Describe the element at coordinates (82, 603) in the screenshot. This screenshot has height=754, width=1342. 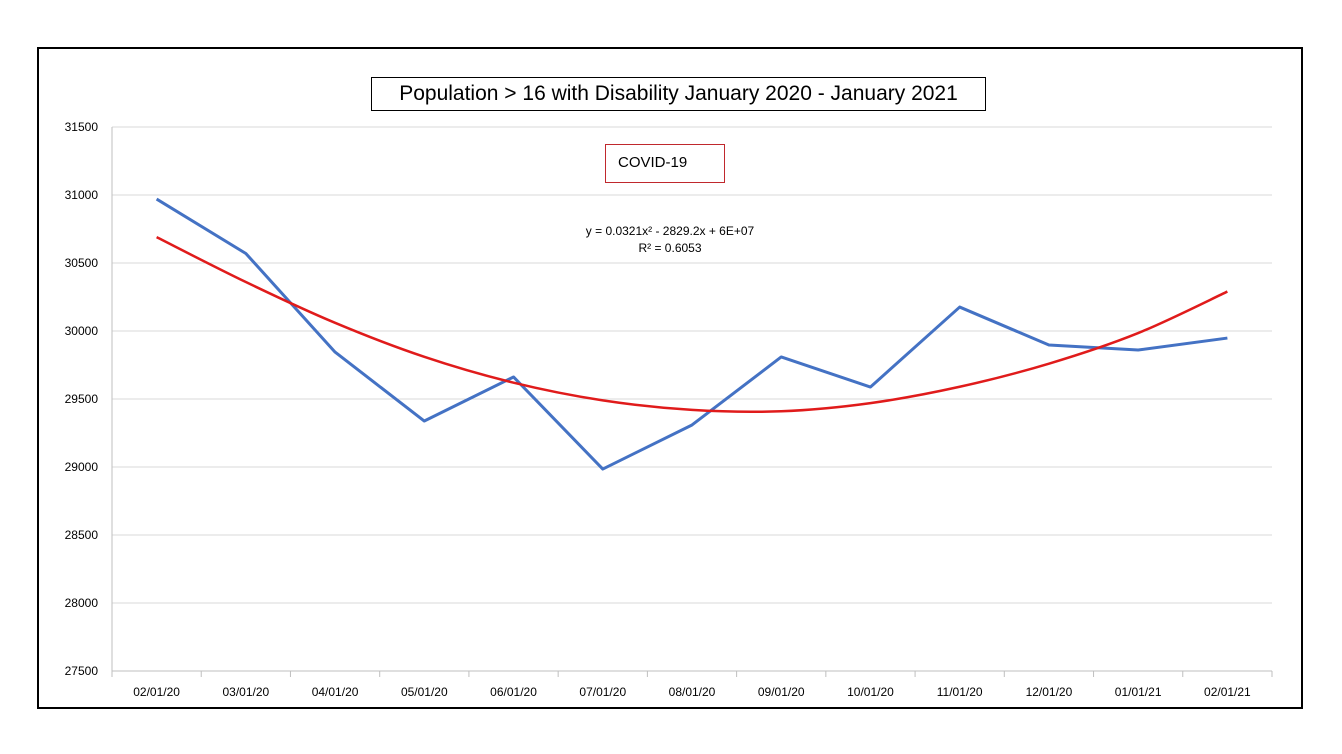
I see `y-tick-label: 28000` at that location.